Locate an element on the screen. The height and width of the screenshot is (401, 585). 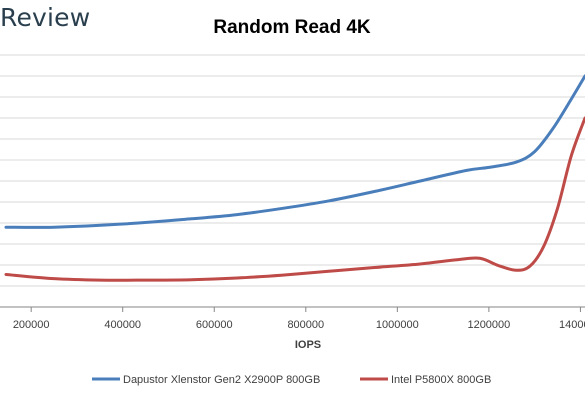
legend-label-1: Dapustor Xlenstor Gen2 X2900P 800GB is located at coordinates (221, 380).